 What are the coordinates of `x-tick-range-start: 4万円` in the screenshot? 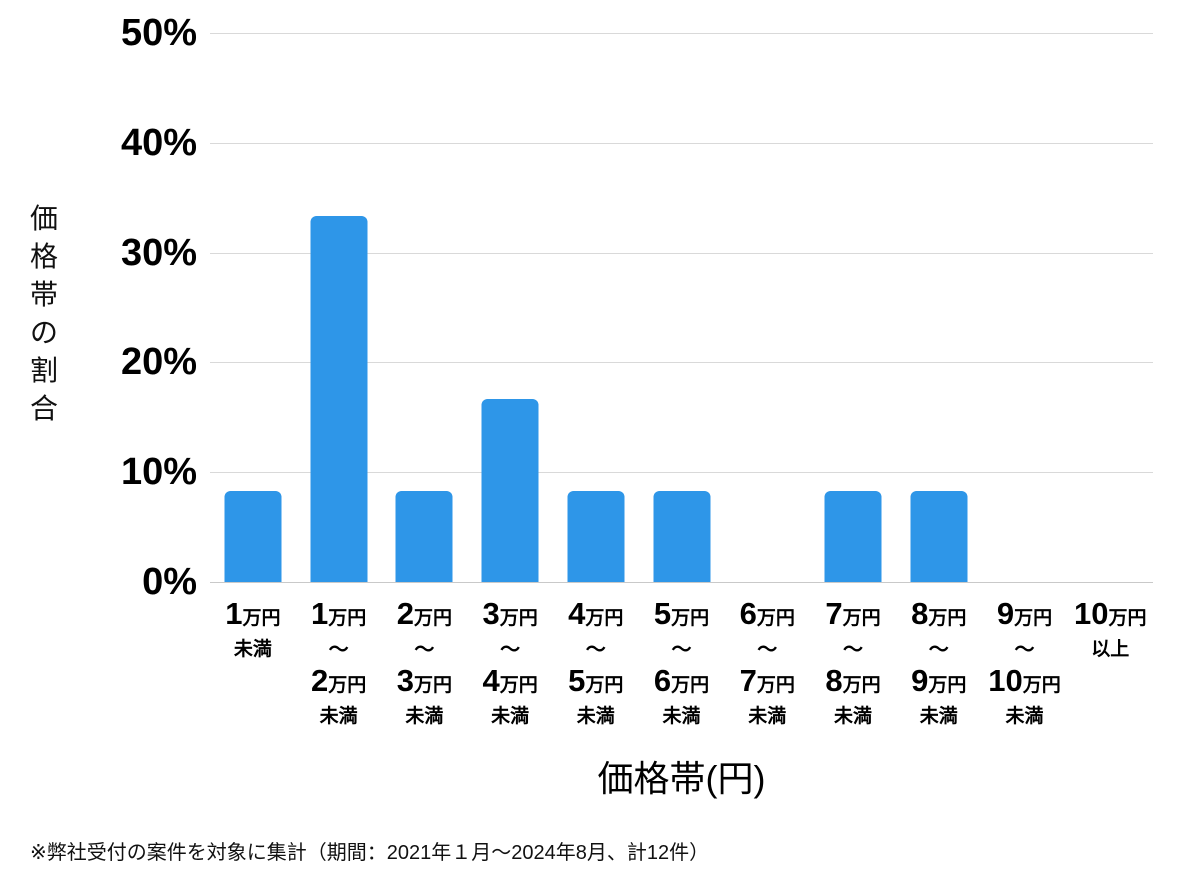 It's located at (596, 613).